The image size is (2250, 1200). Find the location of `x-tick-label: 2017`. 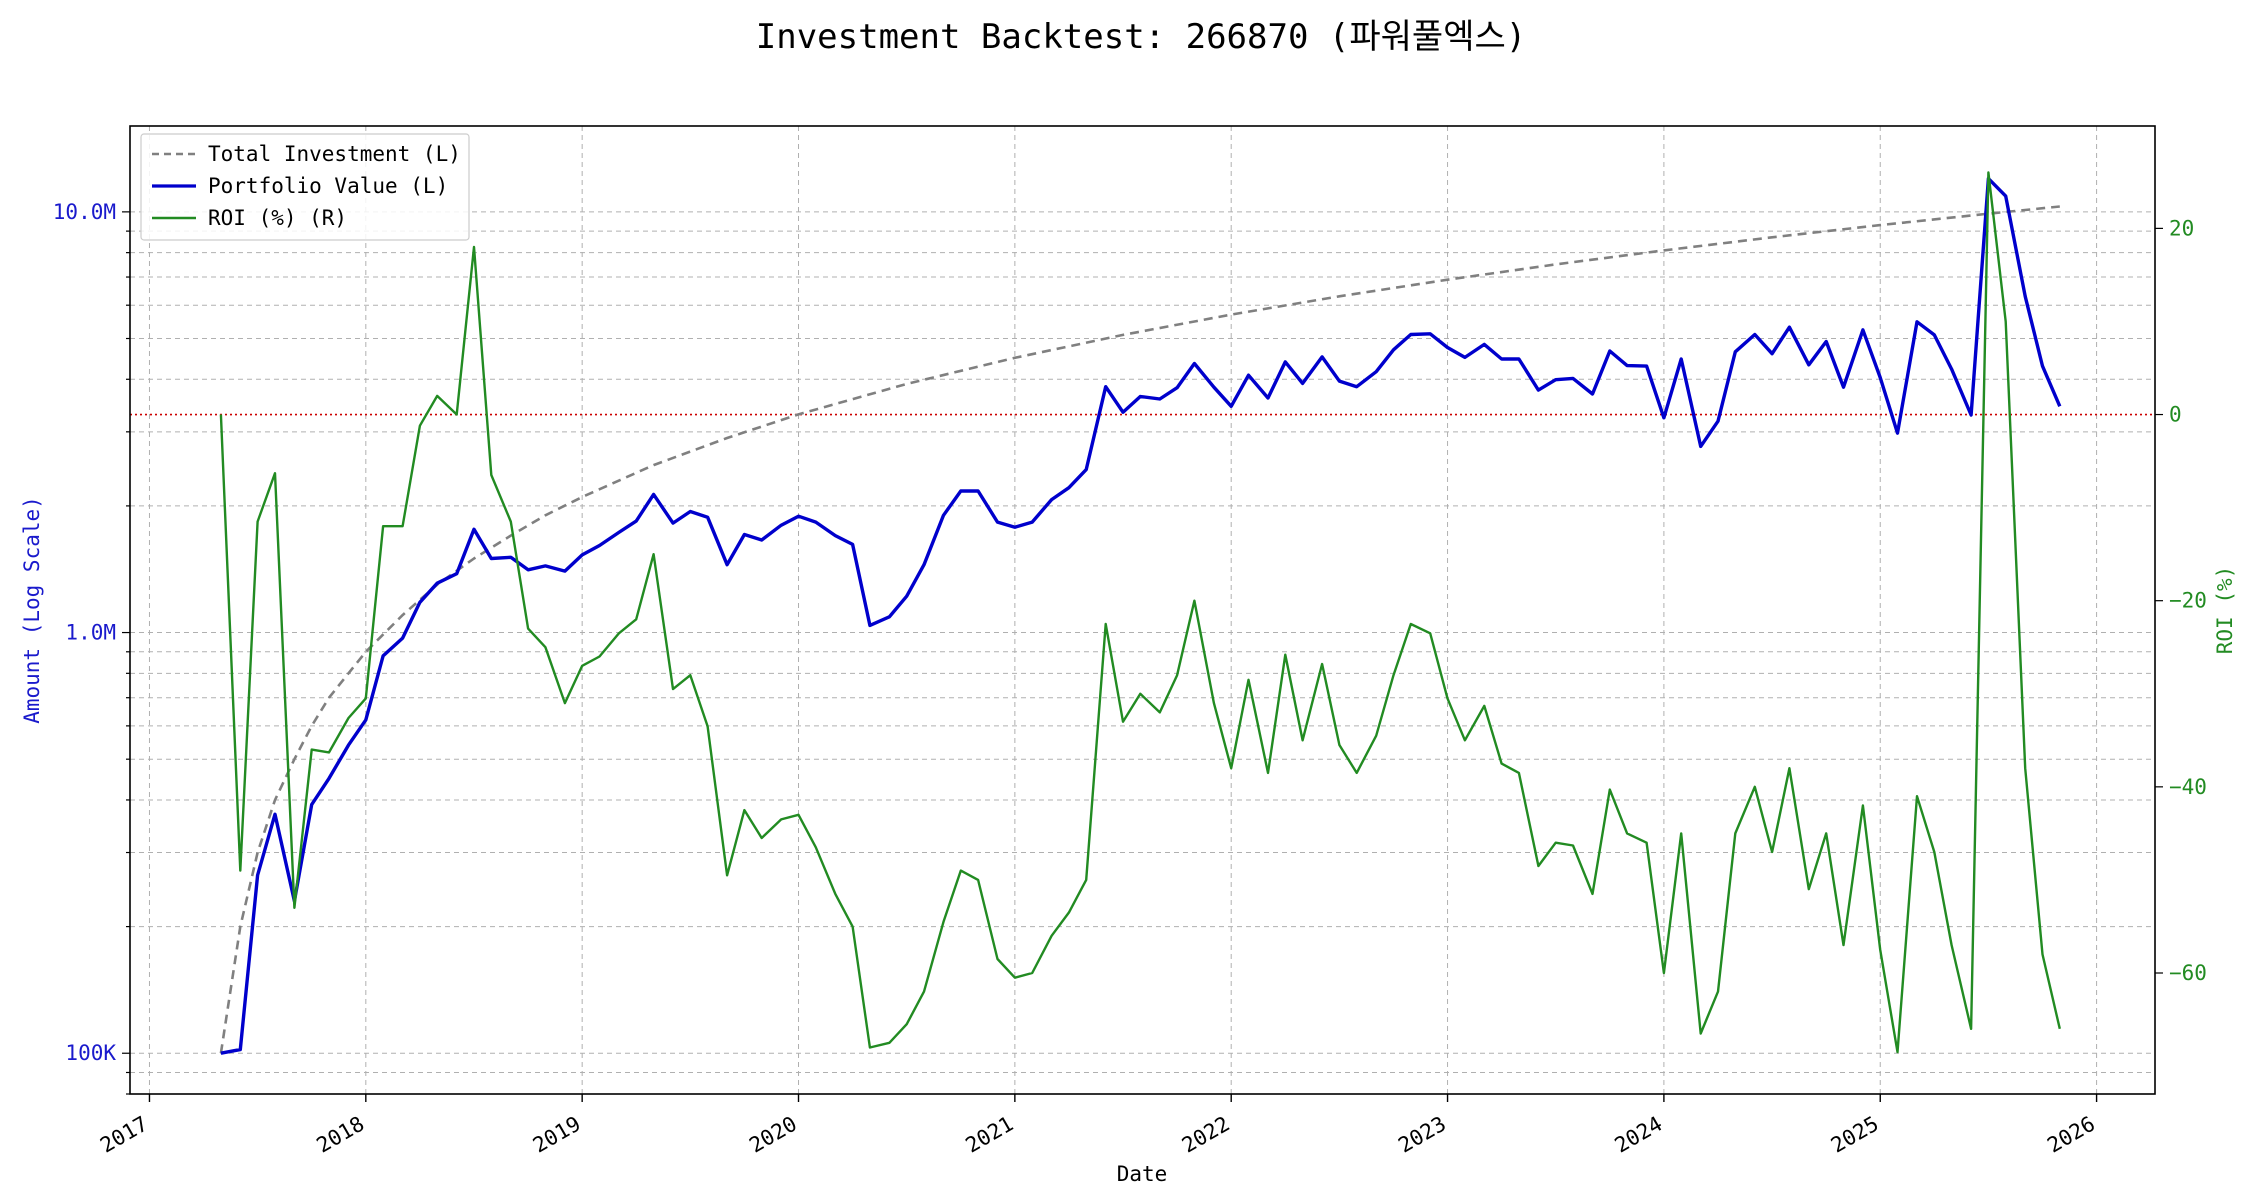

x-tick-label: 2017 is located at coordinates (124, 1135).